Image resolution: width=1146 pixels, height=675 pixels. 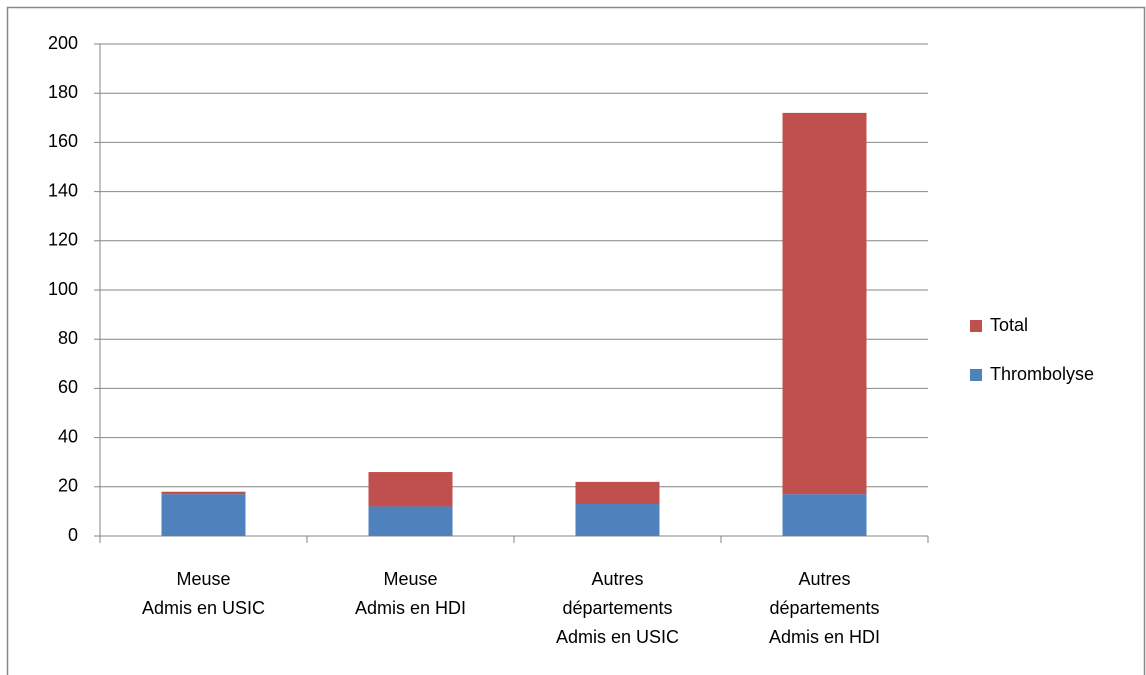 I want to click on y-tick-label: 20, so click(x=68, y=486).